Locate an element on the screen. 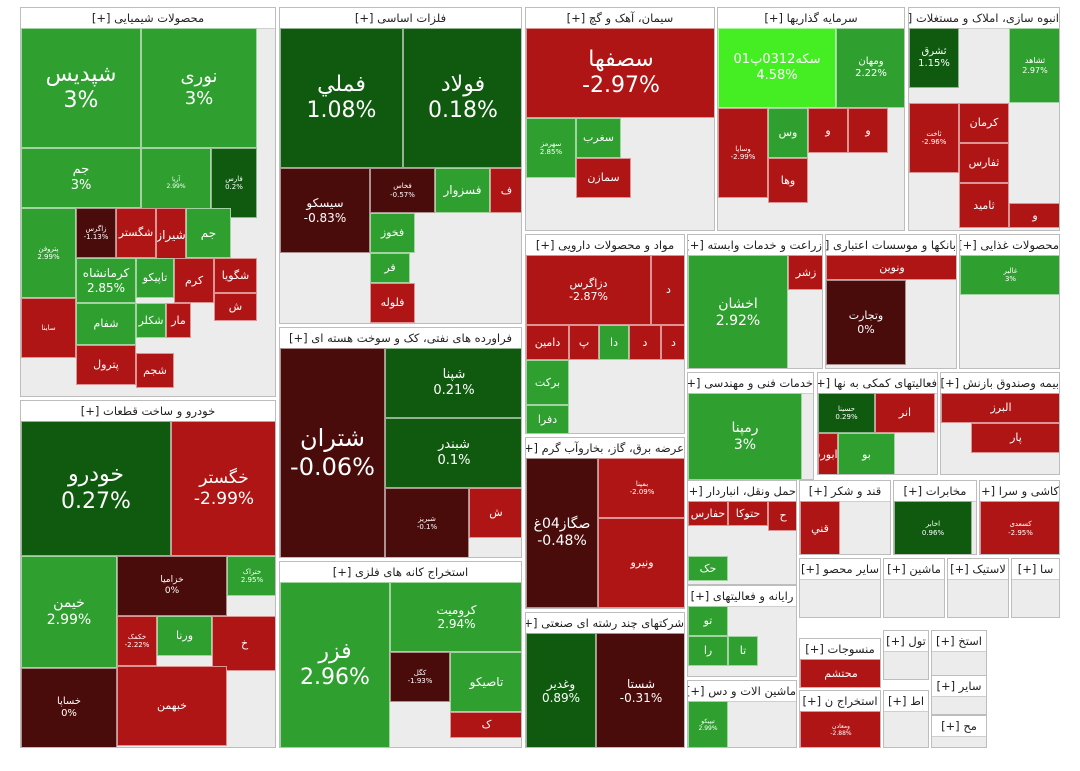 The width and height of the screenshot is (1080, 771). stock-tile: فولاد 0.18% is located at coordinates (462, 98).